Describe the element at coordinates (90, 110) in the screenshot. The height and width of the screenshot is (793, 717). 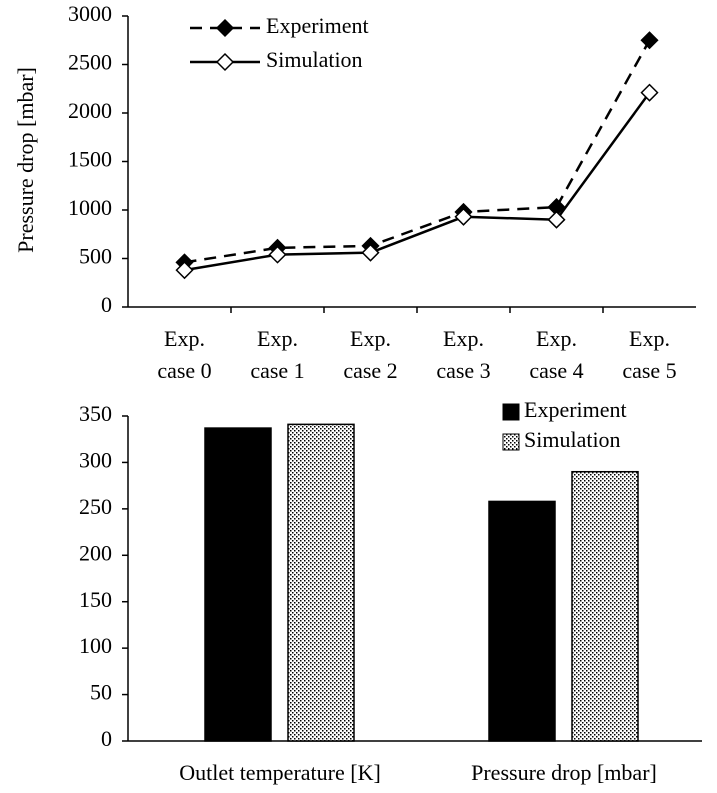
I see `y-tick-label: 2000` at that location.